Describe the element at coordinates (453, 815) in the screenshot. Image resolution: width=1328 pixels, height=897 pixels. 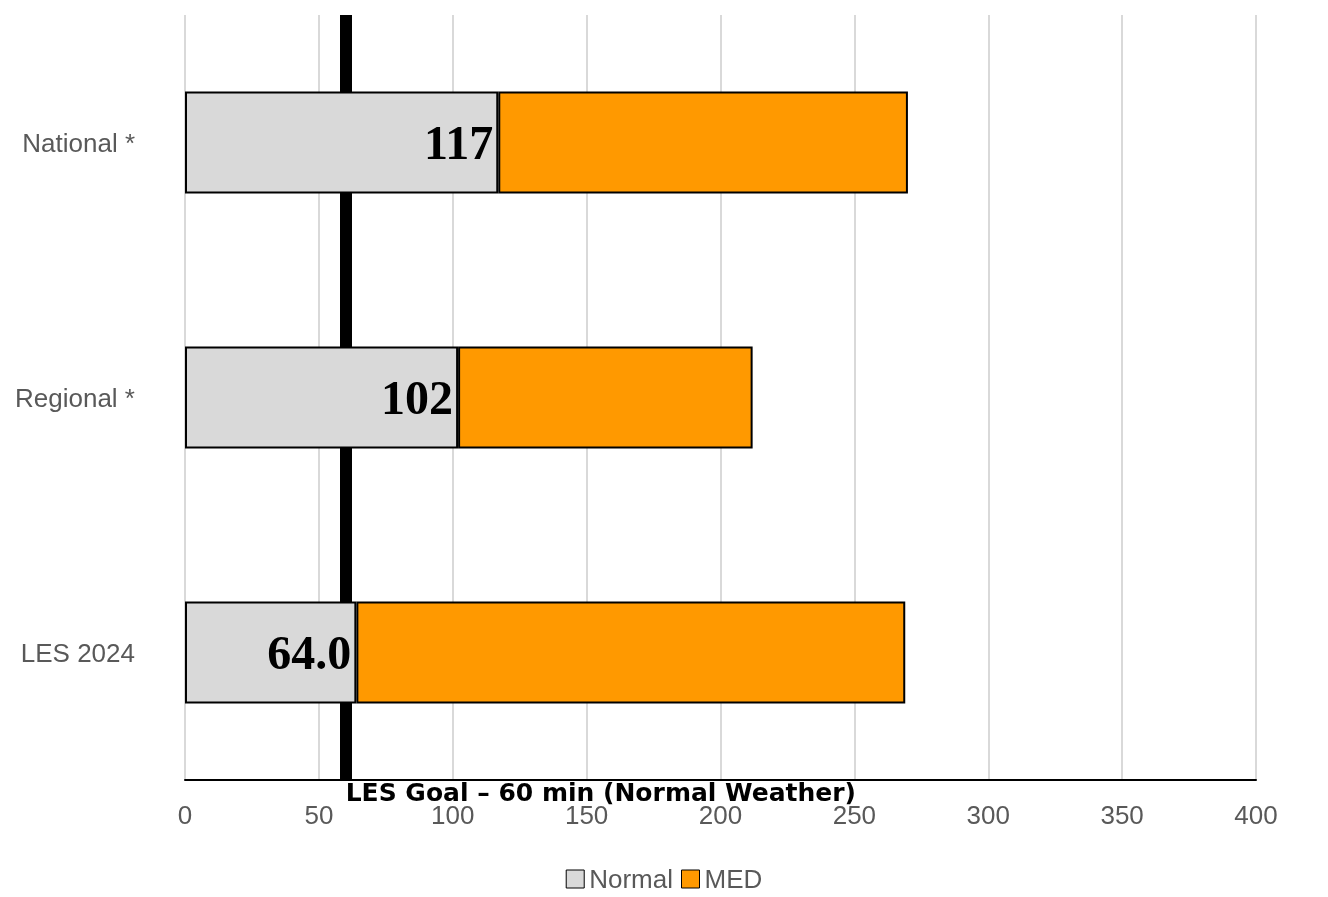
I see `x-tick-label: 100` at that location.